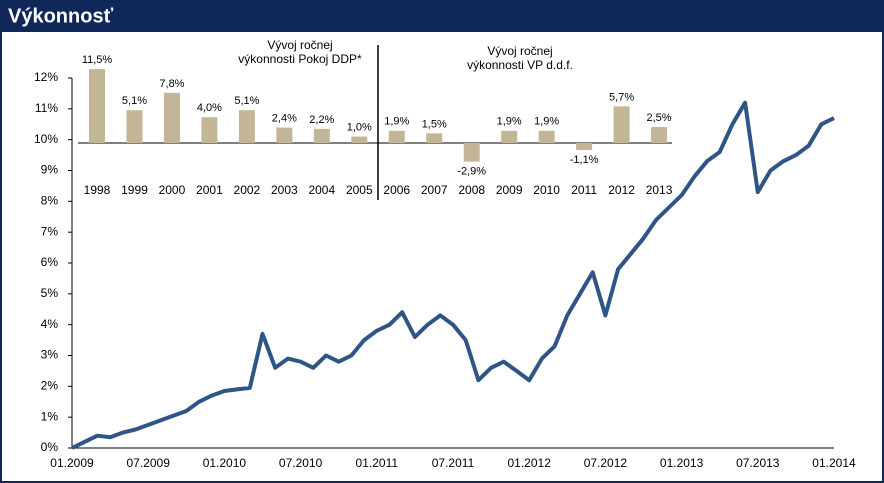  I want to click on x-tick-label: 2007, so click(434, 190).